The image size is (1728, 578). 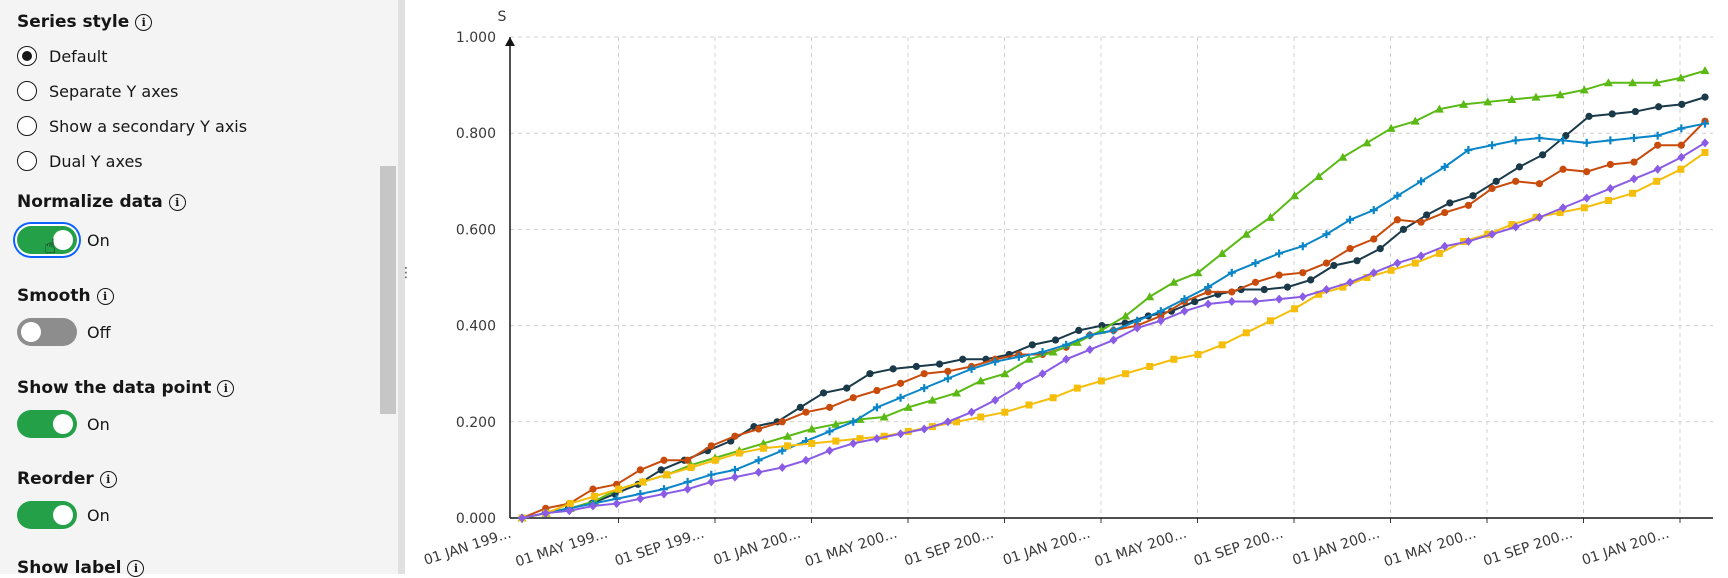 What do you see at coordinates (90, 202) in the screenshot?
I see `normalize-title: Normalize data` at bounding box center [90, 202].